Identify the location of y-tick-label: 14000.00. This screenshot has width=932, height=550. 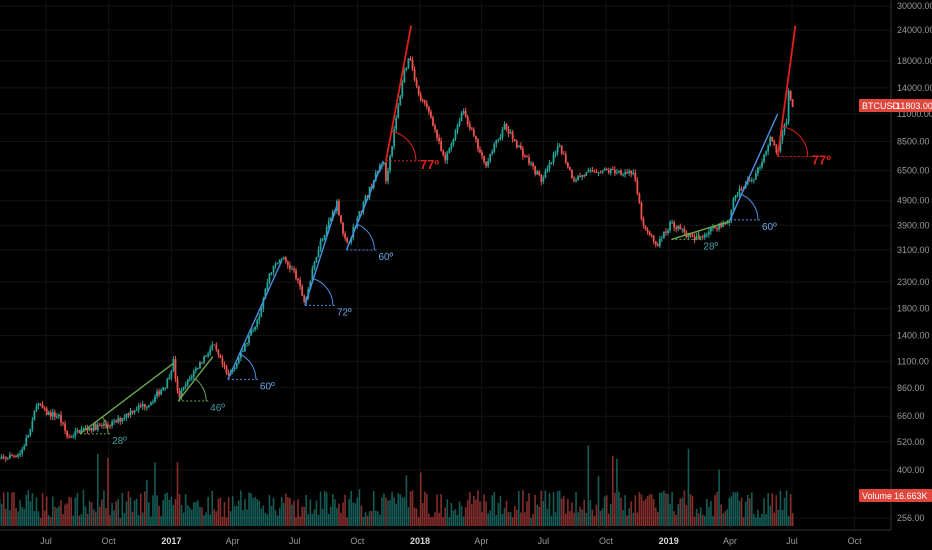
(914, 88).